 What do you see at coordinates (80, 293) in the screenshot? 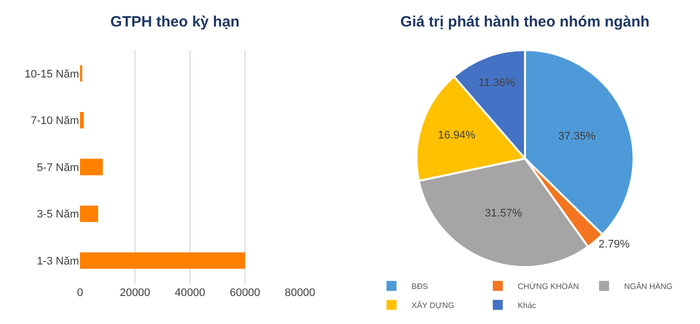
I see `x-tick-label: 0` at bounding box center [80, 293].